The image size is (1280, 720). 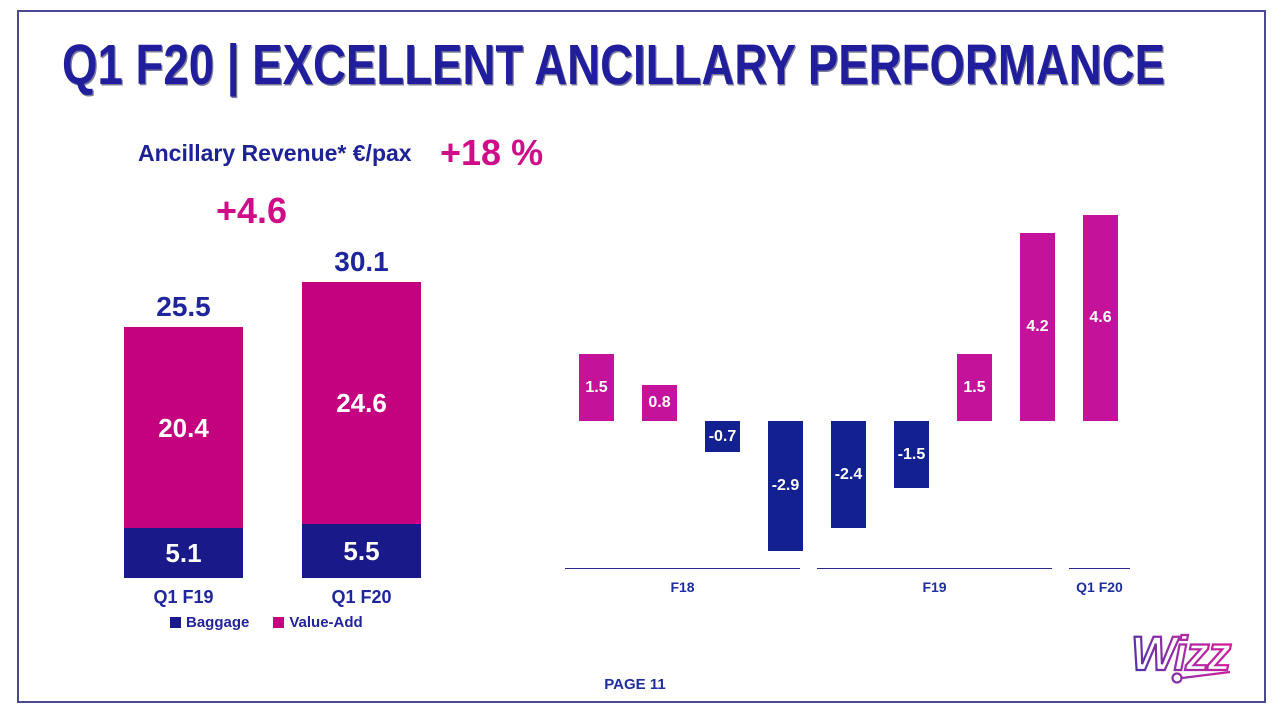 I want to click on value-add-swatch-icon, so click(x=279, y=622).